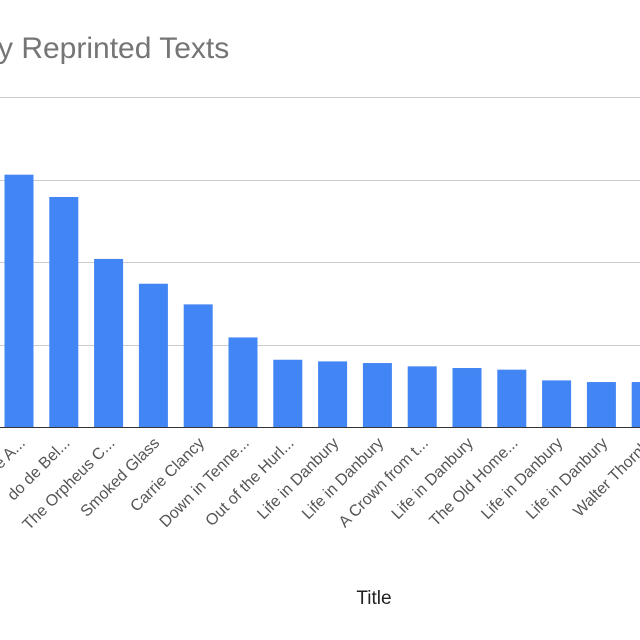  I want to click on x-axis-label: Title, so click(373, 598).